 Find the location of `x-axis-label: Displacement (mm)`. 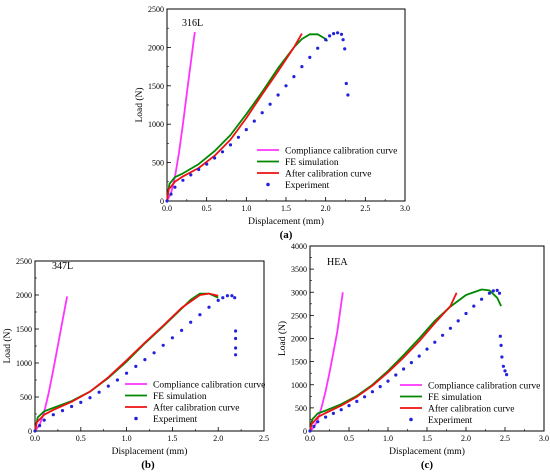

x-axis-label: Displacement (mm) is located at coordinates (150, 451).